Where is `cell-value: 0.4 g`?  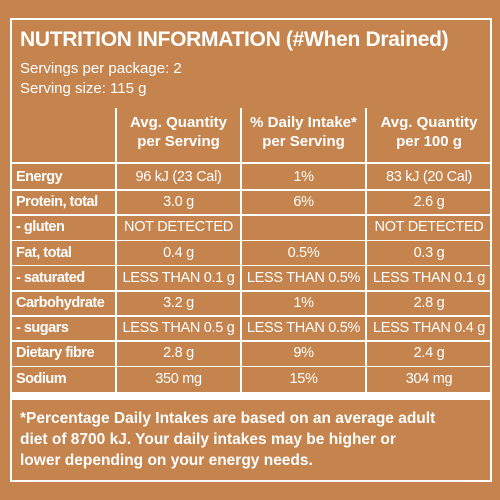
cell-value: 0.4 g is located at coordinates (178, 252).